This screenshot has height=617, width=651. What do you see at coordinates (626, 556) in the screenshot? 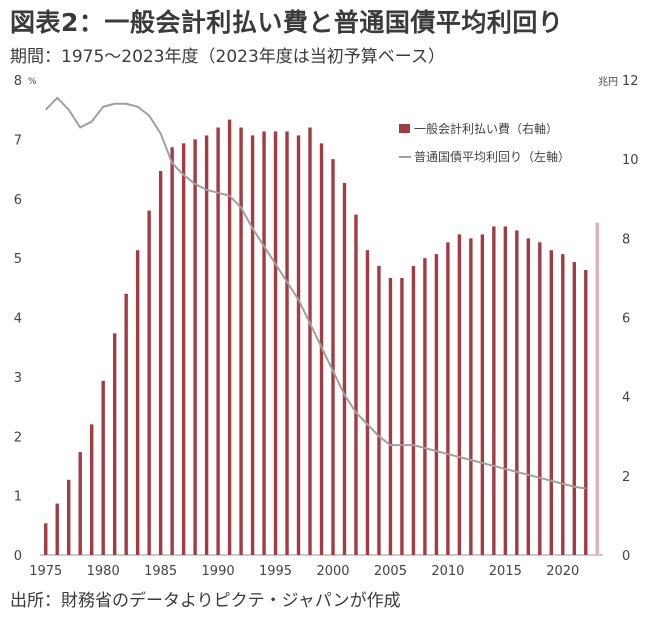
I see `right-tick-0: 0` at bounding box center [626, 556].